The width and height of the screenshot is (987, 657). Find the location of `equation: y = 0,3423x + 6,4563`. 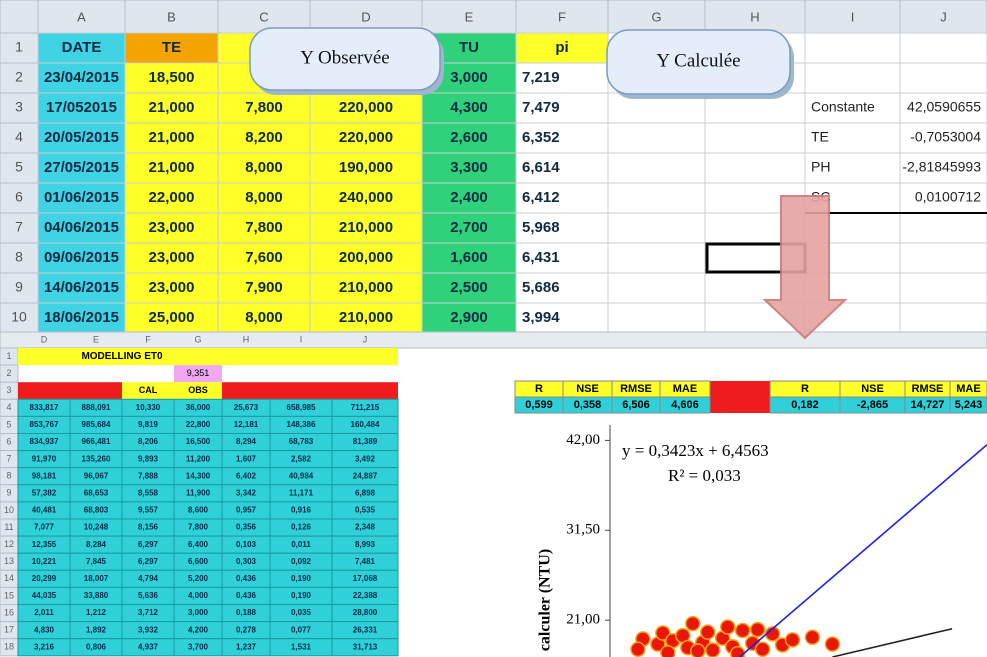

equation: y = 0,3423x + 6,4563 is located at coordinates (695, 450).